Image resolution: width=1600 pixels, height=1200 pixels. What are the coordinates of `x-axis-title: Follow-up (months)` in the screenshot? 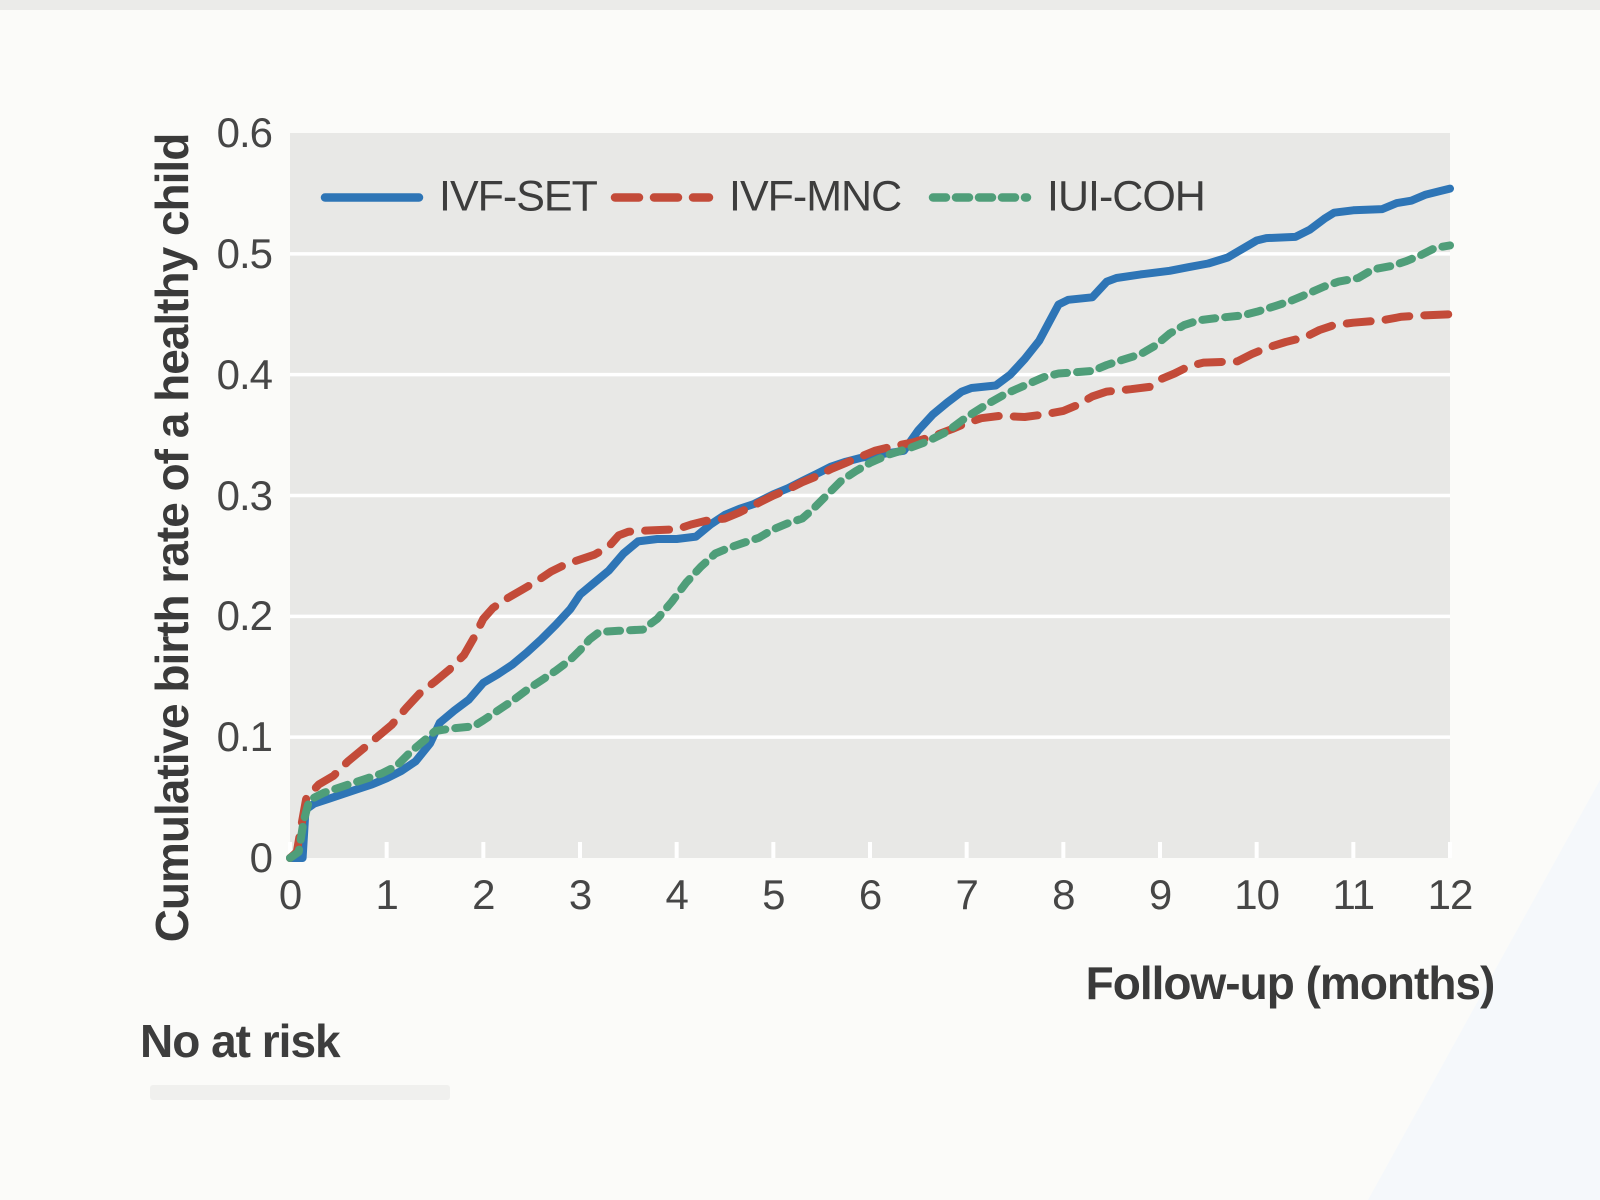 It's located at (1290, 983).